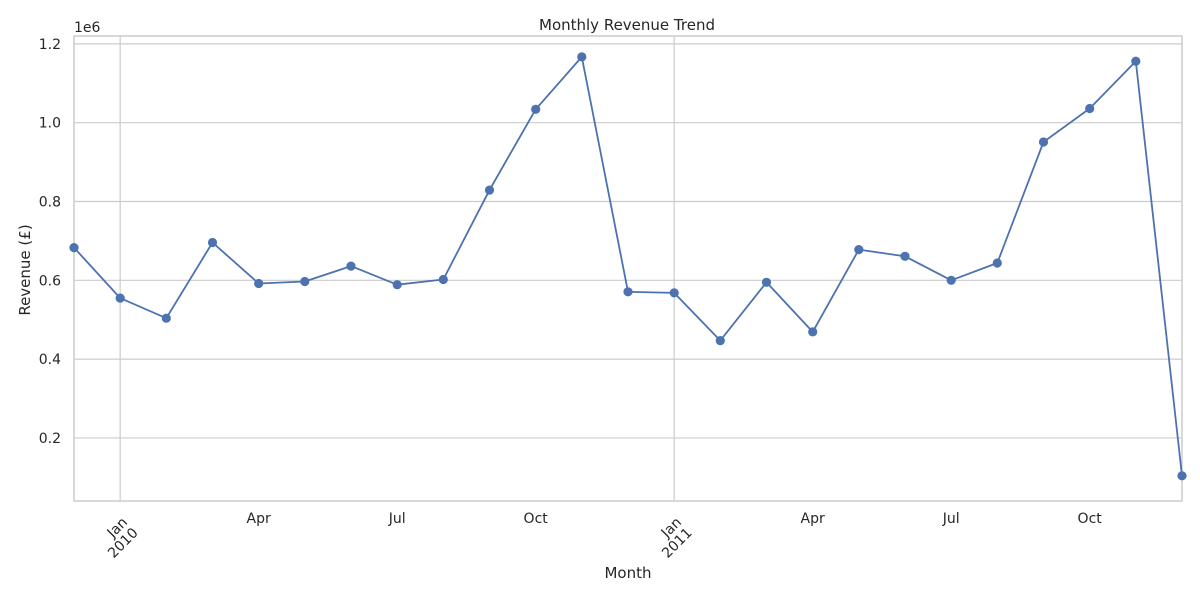 This screenshot has height=600, width=1200. I want to click on y-tick-label: 0.4, so click(50, 360).